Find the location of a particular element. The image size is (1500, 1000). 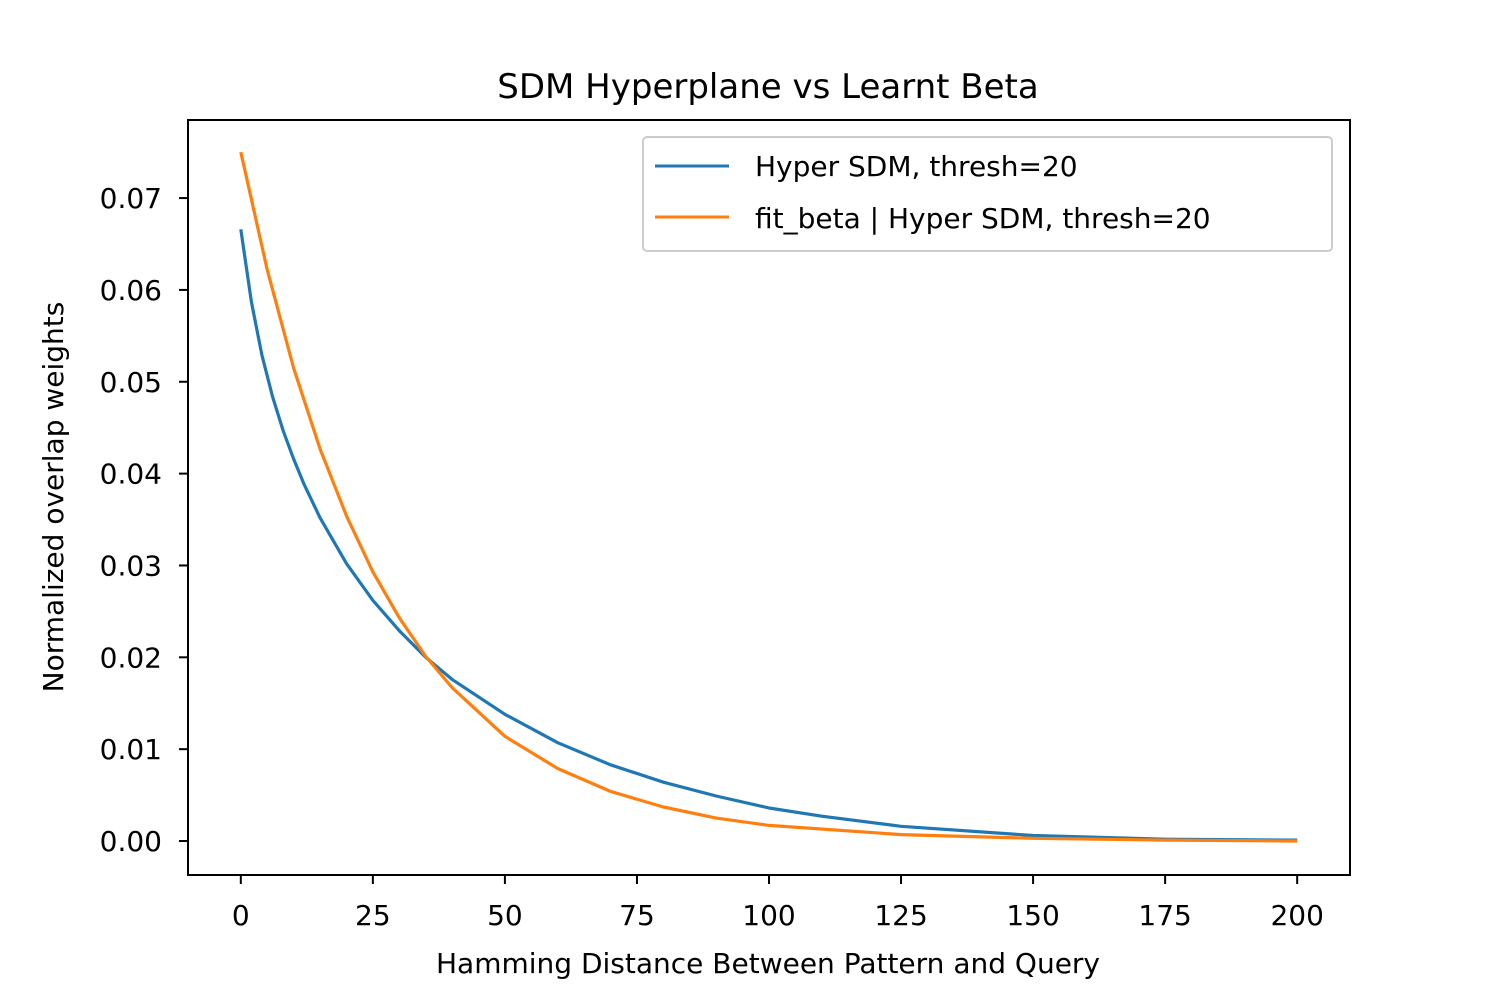

legend-label-fit-beta: fit_beta | Hyper SDM, thresh=20 is located at coordinates (983, 218).